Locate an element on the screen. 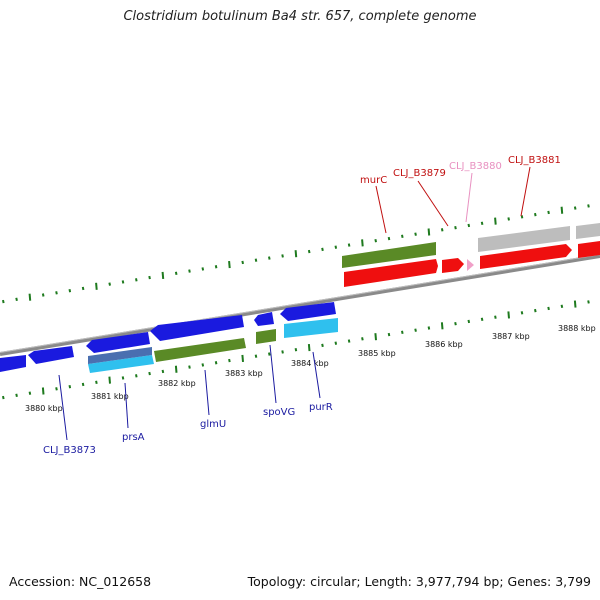  gene-purR is located at coordinates (311, 328).